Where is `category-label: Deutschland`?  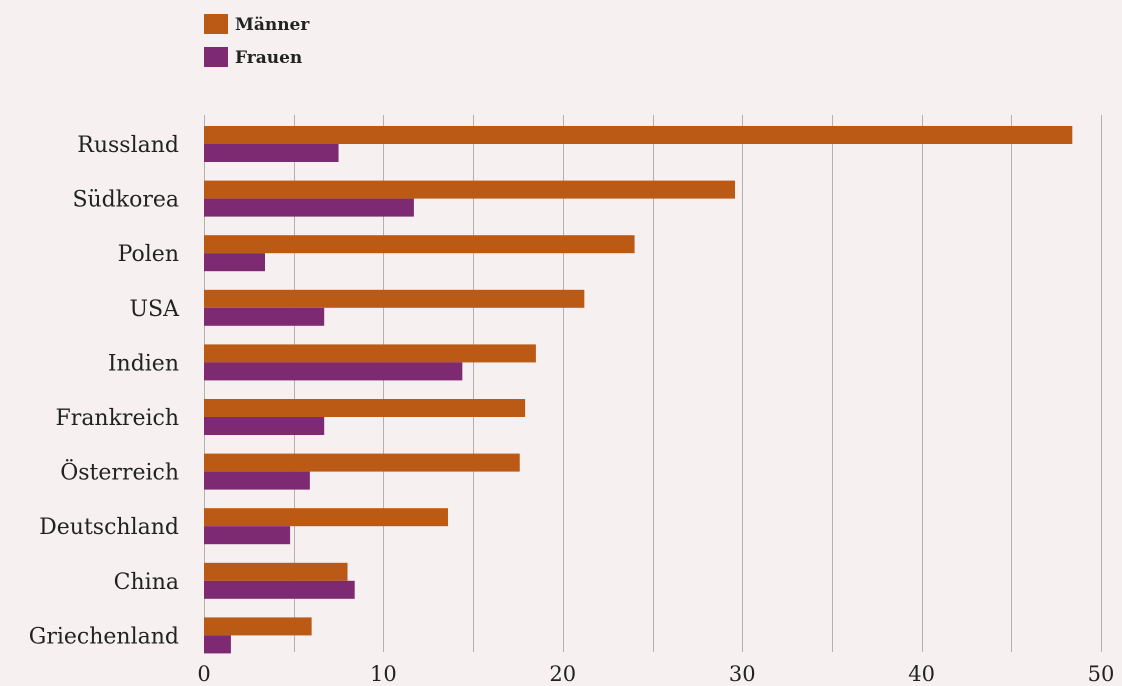 category-label: Deutschland is located at coordinates (109, 527).